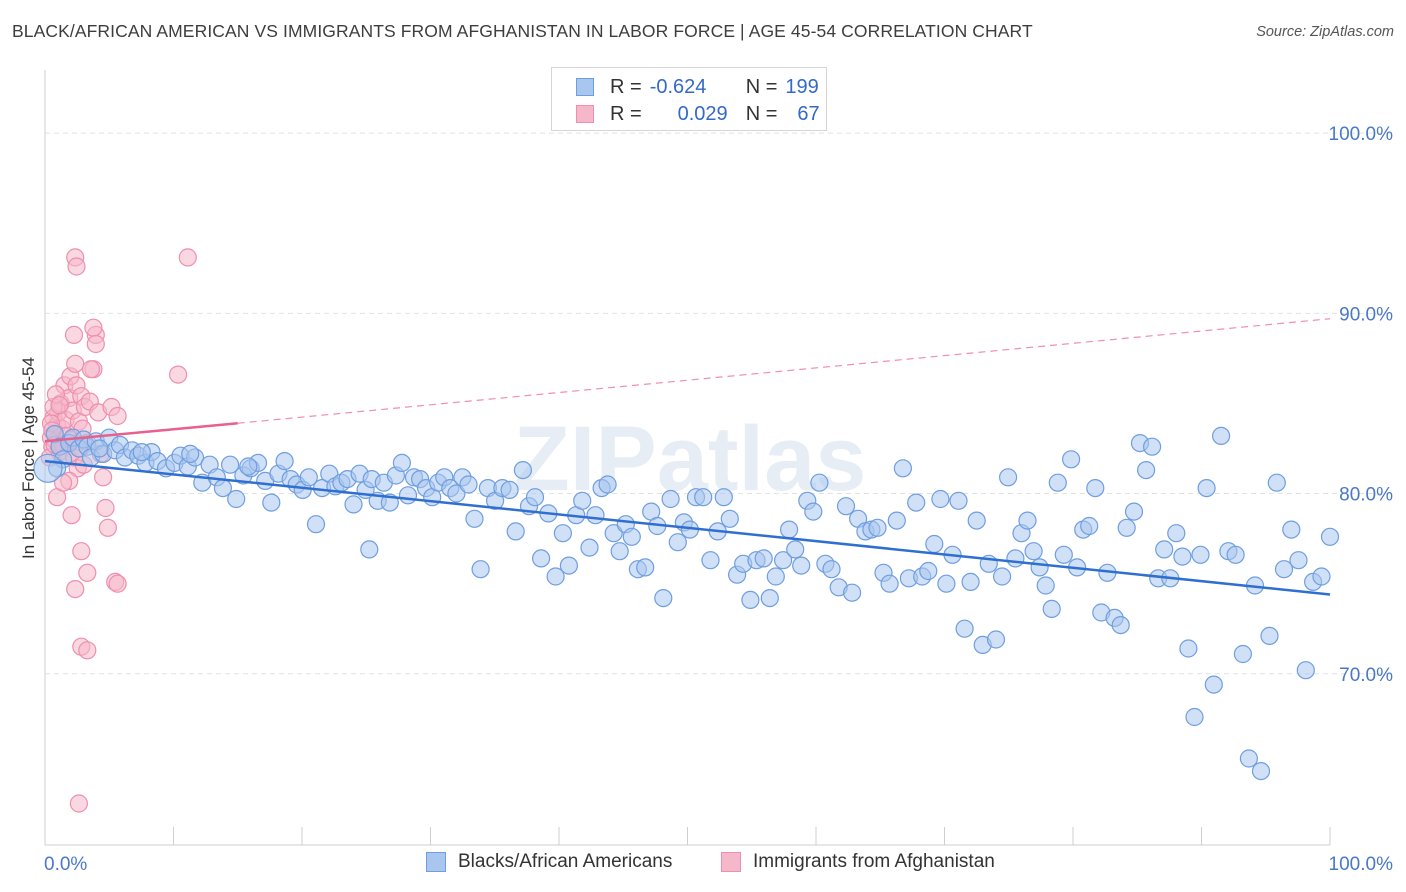 This screenshot has width=1406, height=892. I want to click on y-tick-labels: 70.0% 80.0% 90.0% 100.0%, so click(1361, 405).